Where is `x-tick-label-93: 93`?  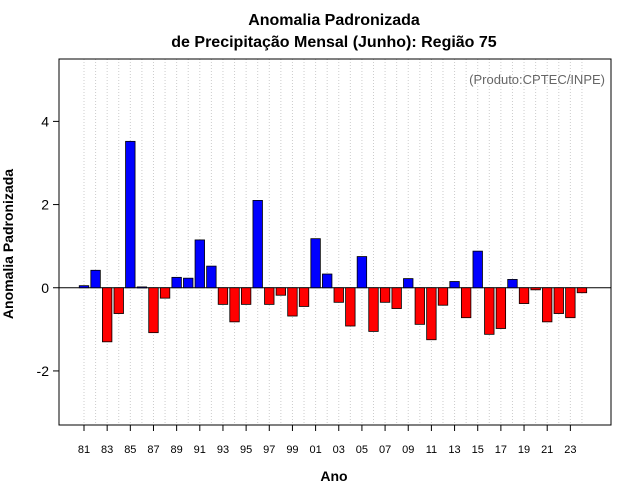 x-tick-label-93: 93 is located at coordinates (223, 450).